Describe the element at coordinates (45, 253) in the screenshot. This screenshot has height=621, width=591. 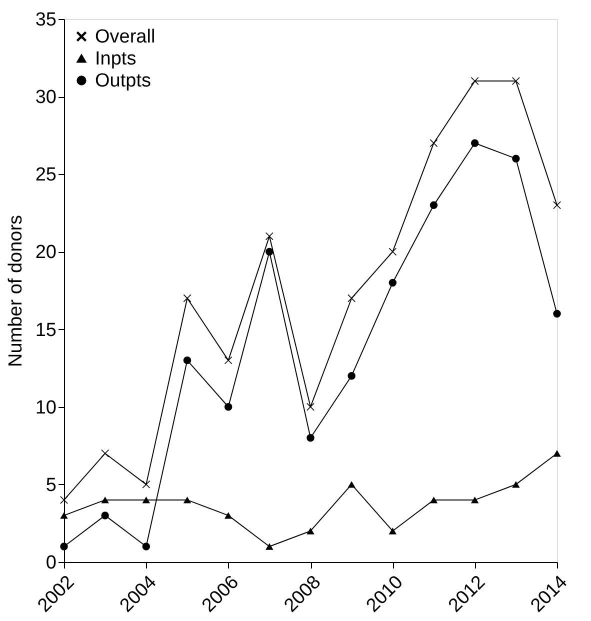
I see `y-tick-label: 20` at that location.